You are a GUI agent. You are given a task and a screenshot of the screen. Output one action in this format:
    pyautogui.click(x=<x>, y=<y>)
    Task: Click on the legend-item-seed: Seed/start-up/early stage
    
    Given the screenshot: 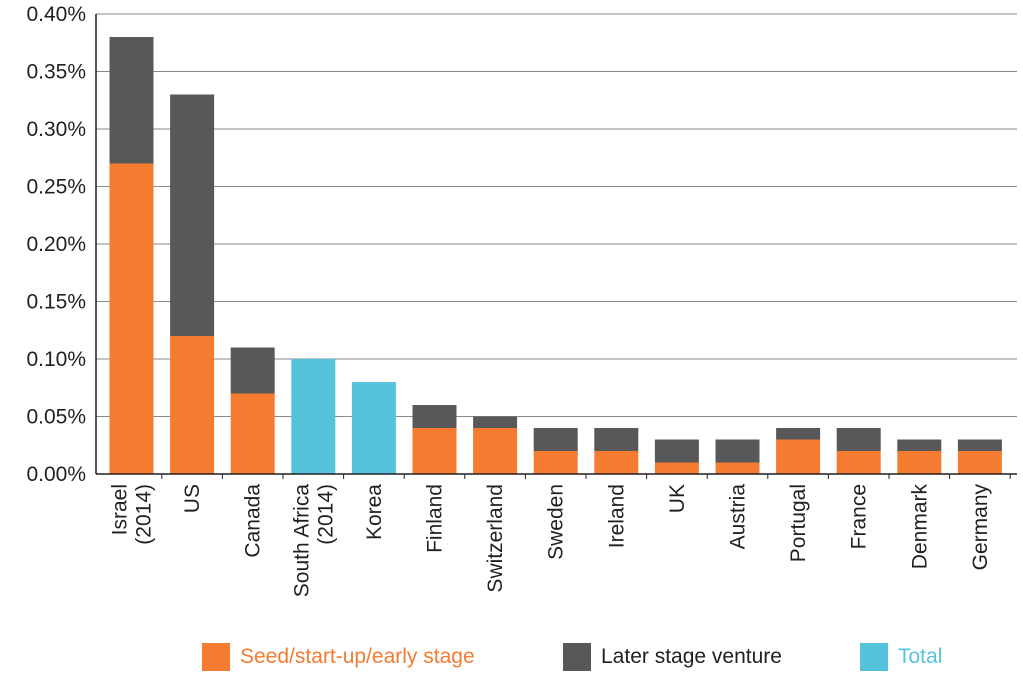 What is the action you would take?
    pyautogui.click(x=338, y=657)
    